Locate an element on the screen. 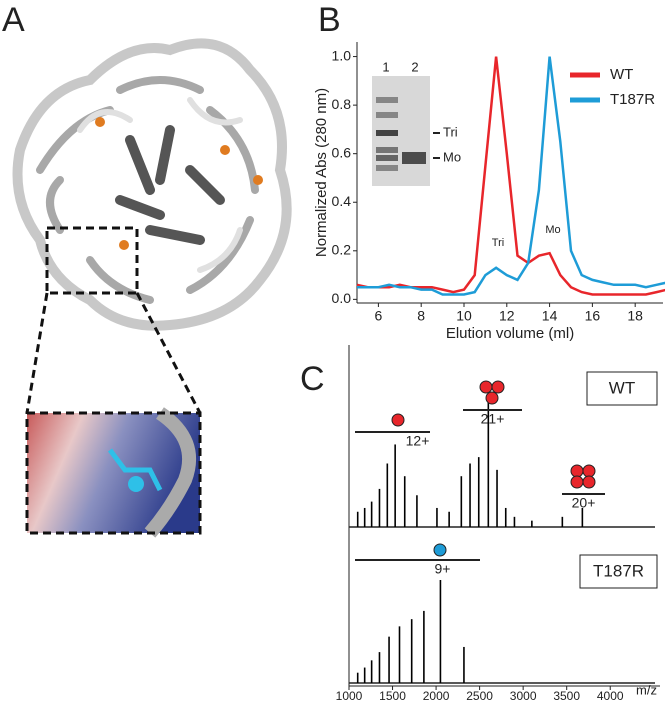 This screenshot has width=665, height=705. legend-label: WT is located at coordinates (621, 74).